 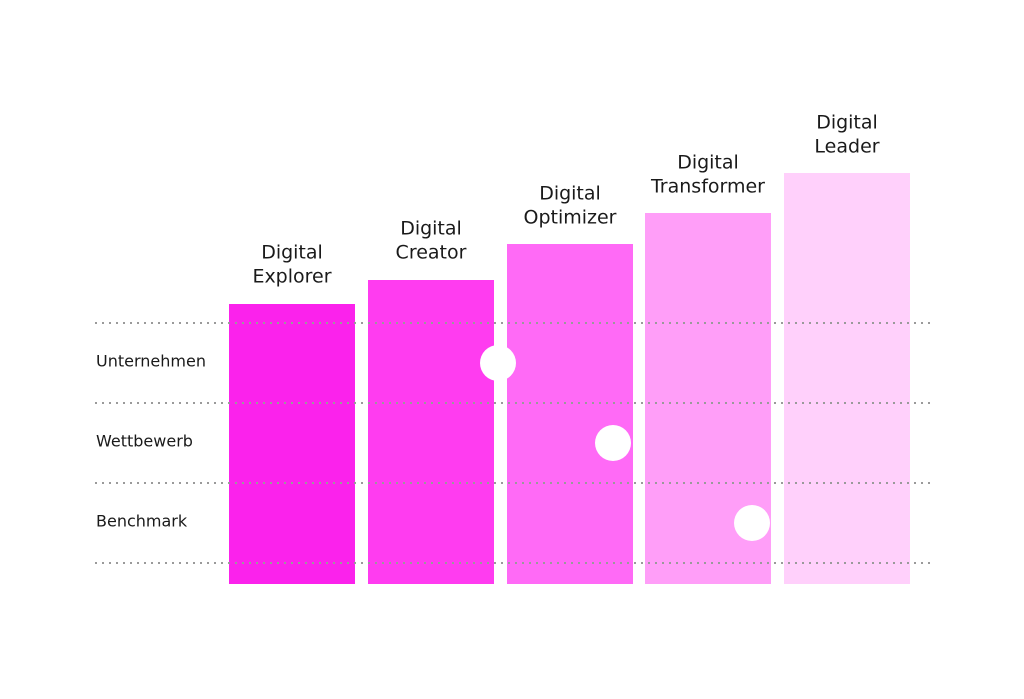 What do you see at coordinates (707, 187) in the screenshot?
I see `stage-label: Transformer` at bounding box center [707, 187].